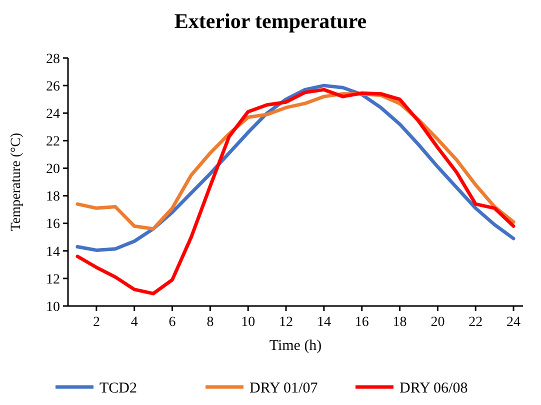  Describe the element at coordinates (96, 322) in the screenshot. I see `x-tick-label: 2` at that location.